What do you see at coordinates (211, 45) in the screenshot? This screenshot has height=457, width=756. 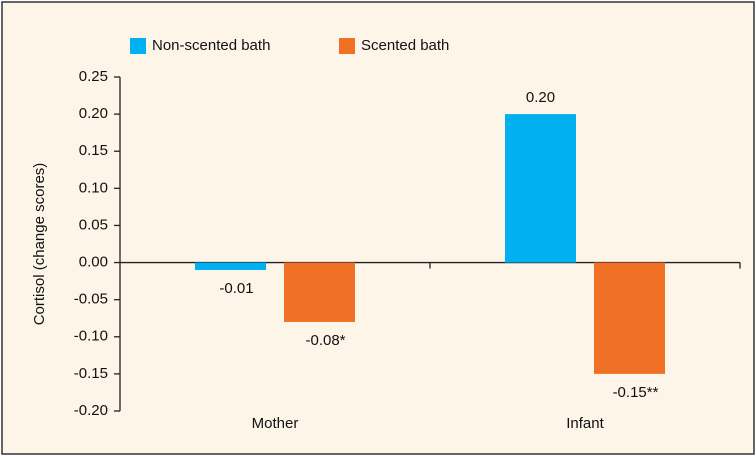 I see `legend-label: Non-scented bath` at bounding box center [211, 45].